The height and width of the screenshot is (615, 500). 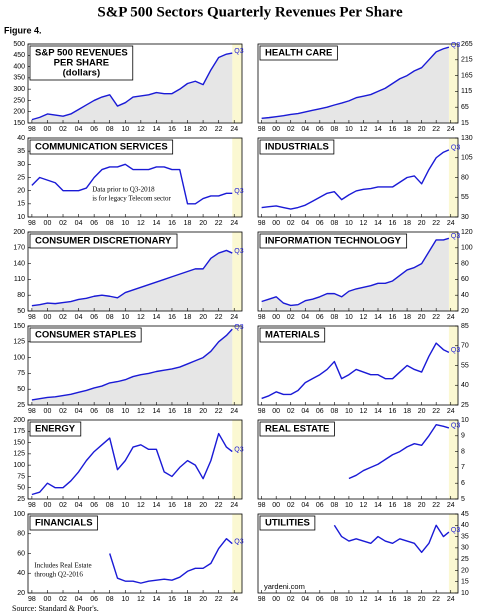 What do you see at coordinates (55, 429) in the screenshot?
I see `panel-title: ENERGY` at bounding box center [55, 429].